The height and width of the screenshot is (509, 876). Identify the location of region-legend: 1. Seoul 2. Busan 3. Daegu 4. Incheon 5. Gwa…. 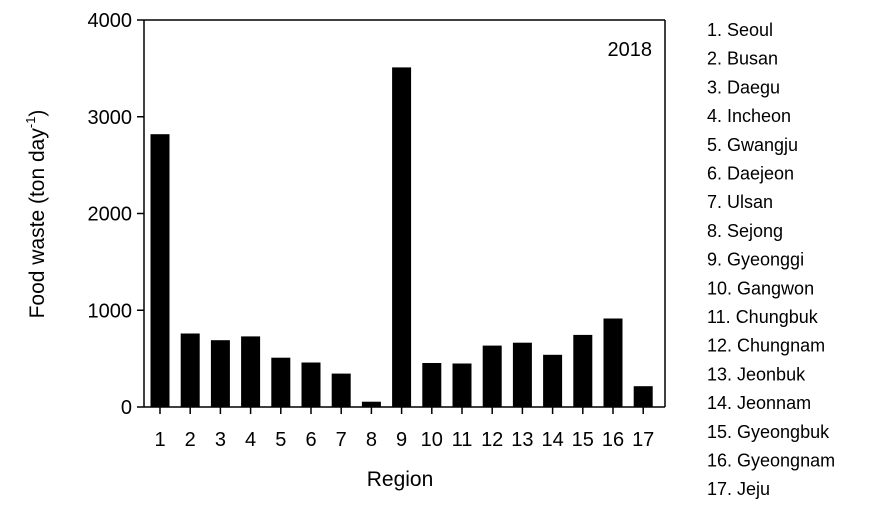
(771, 259).